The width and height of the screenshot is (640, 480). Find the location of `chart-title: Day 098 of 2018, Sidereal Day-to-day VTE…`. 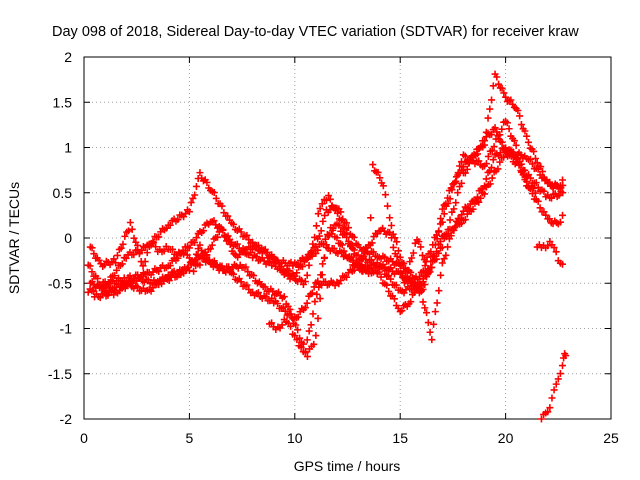

chart-title: Day 098 of 2018, Sidereal Day-to-day VTE… is located at coordinates (315, 32).